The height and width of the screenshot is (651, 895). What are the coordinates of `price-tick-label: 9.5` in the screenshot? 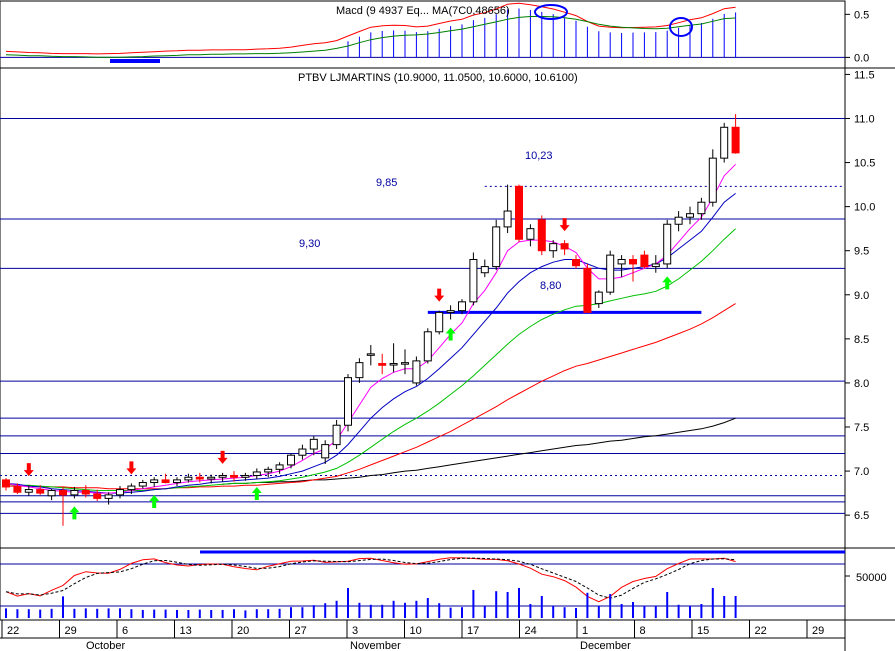 It's located at (861, 252).